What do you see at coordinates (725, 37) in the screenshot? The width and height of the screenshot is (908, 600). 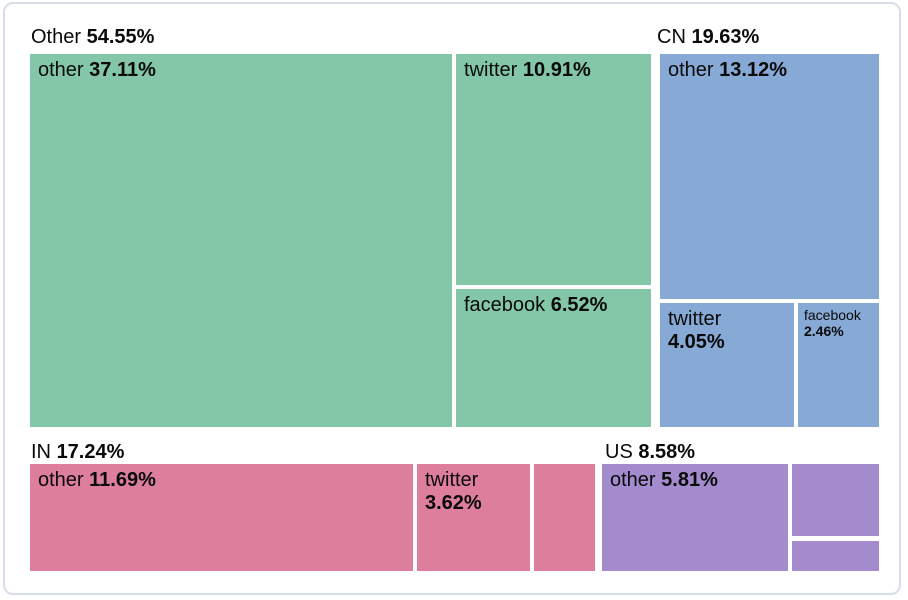 I see `group-header-cn-value: 19.63%` at bounding box center [725, 37].